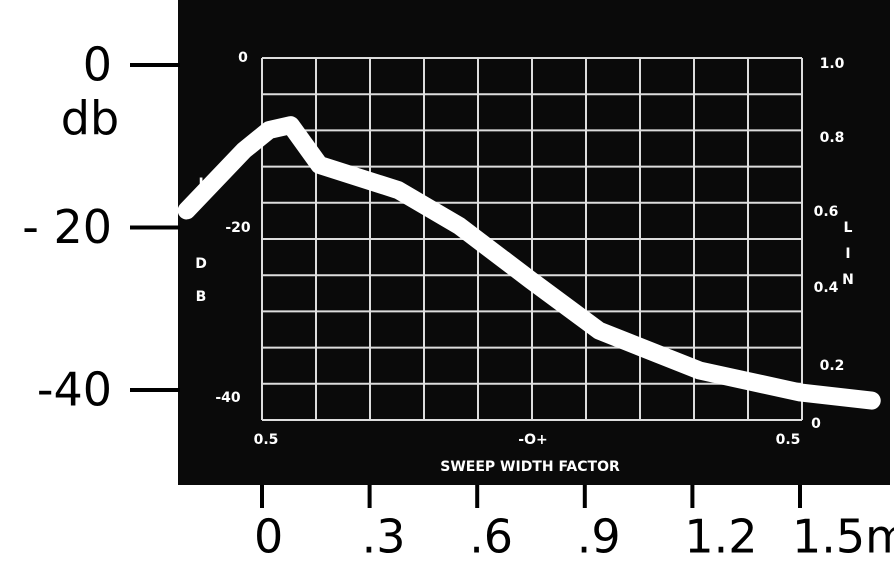  What do you see at coordinates (268, 537) in the screenshot?
I see `x-tick-label: 0` at bounding box center [268, 537].